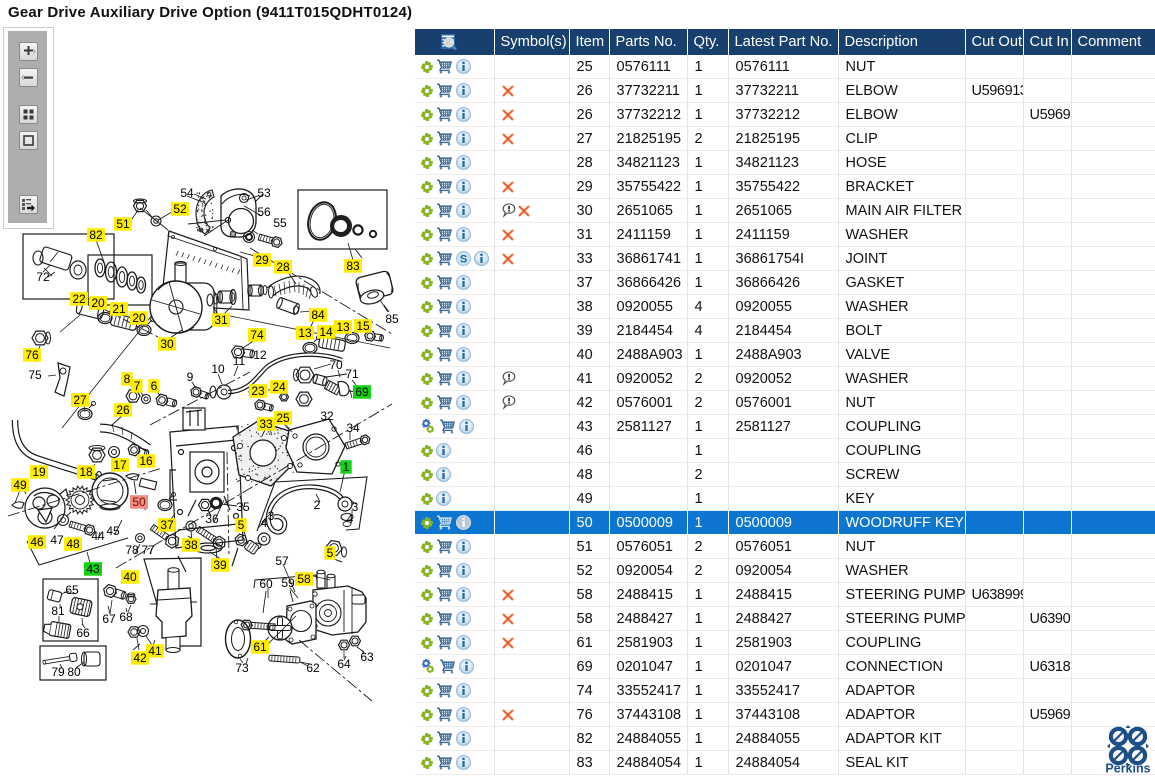 The height and width of the screenshot is (779, 1155). What do you see at coordinates (317, 505) in the screenshot?
I see `svg-text: 2` at bounding box center [317, 505].